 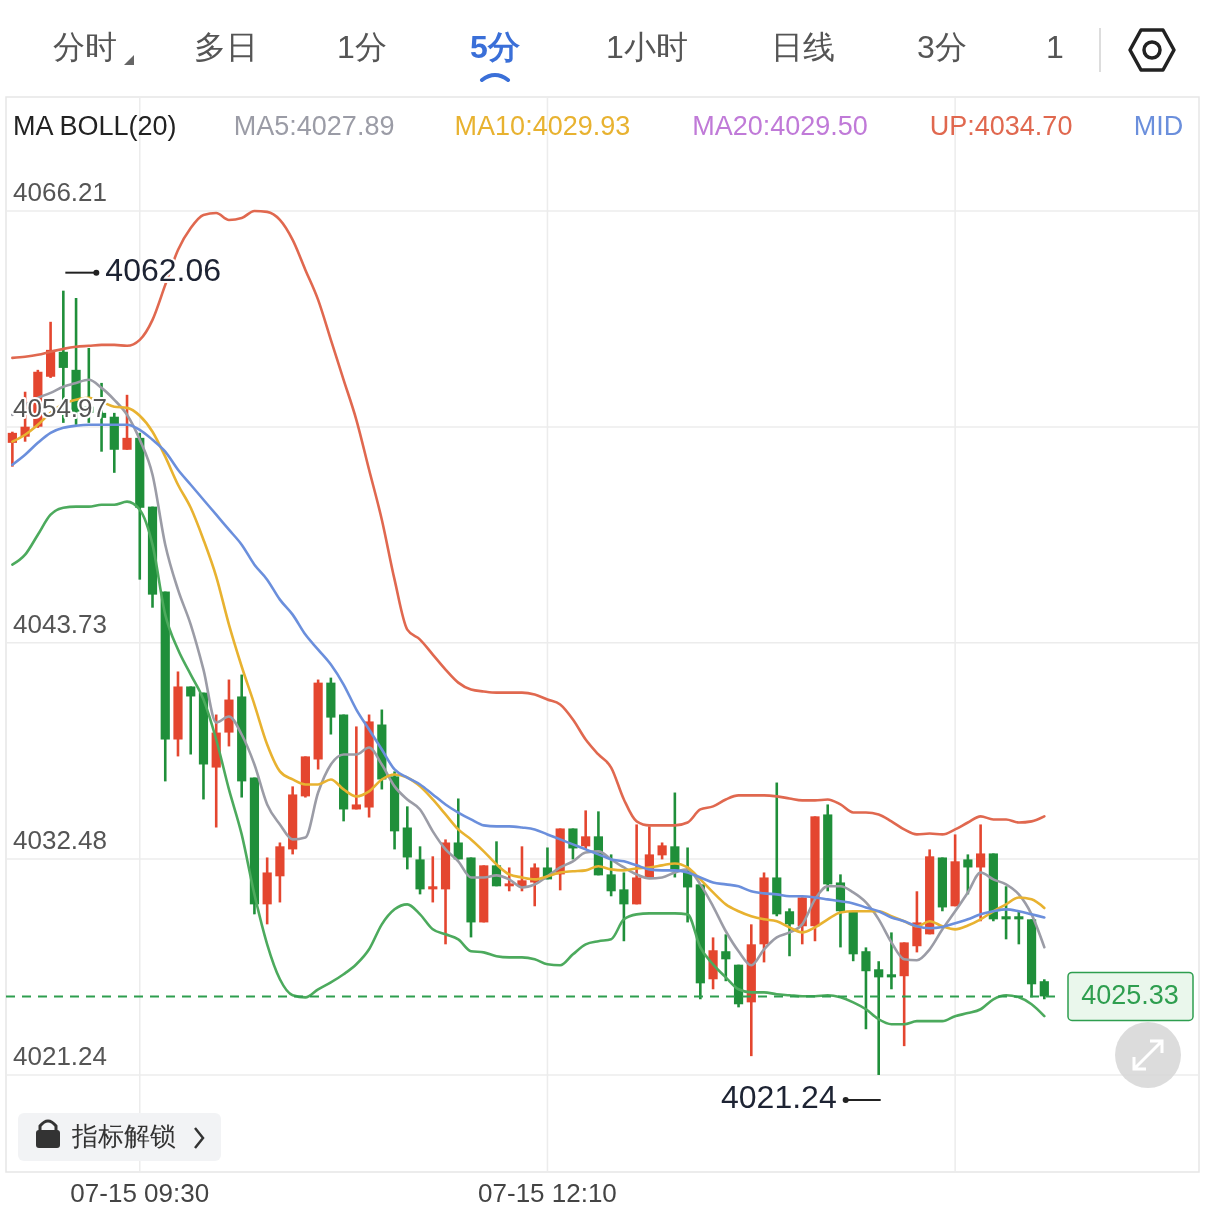 What do you see at coordinates (495, 47) in the screenshot?
I see `text: 5分` at bounding box center [495, 47].